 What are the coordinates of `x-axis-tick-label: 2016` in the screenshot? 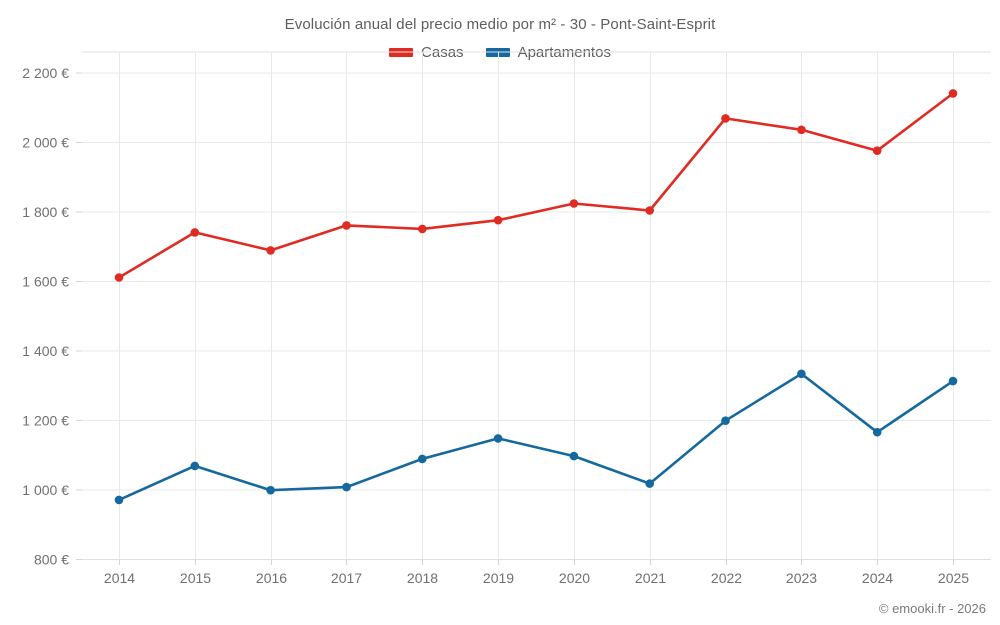 It's located at (271, 578).